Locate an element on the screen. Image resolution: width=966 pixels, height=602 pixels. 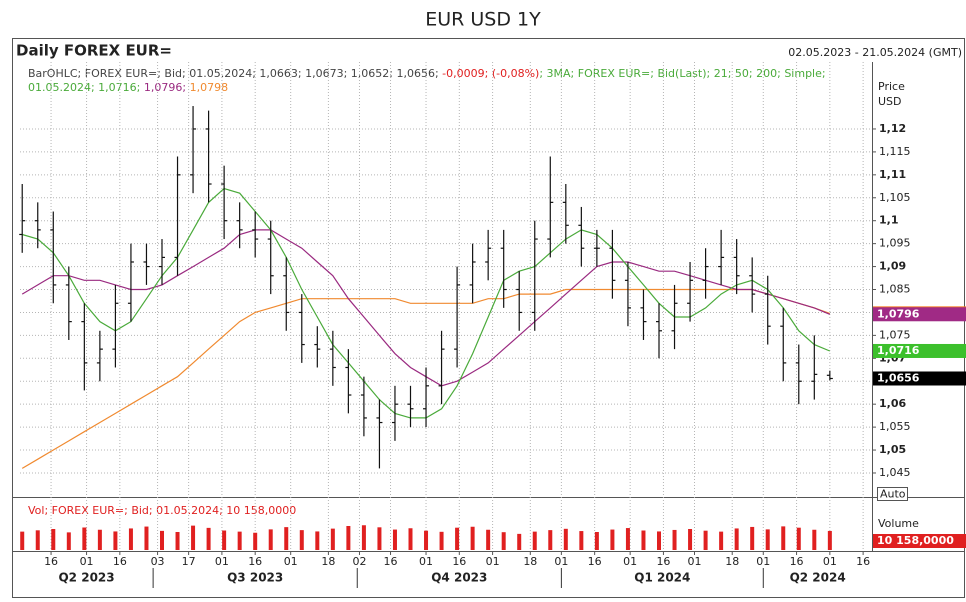
quarter-label: Q4 2023 is located at coordinates (459, 578).